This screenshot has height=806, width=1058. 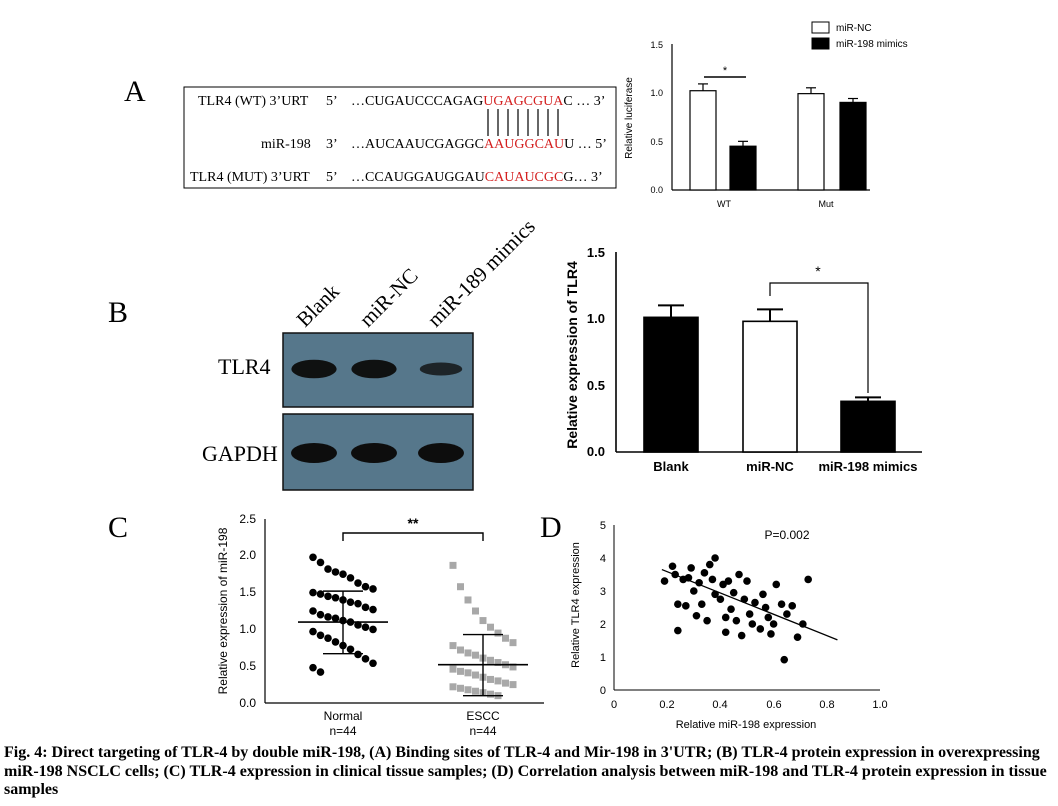 What do you see at coordinates (671, 466) in the screenshot?
I see `x-tick-label: Blank` at bounding box center [671, 466].